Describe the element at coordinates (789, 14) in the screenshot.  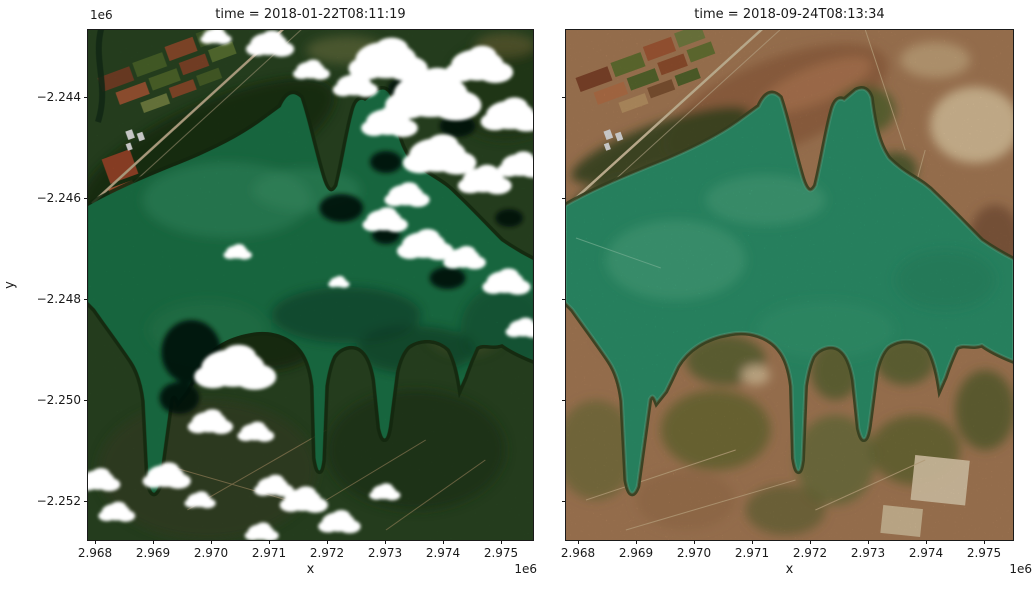
I see `panel-right-title: time = 2018-09-24T08:13:34` at that location.